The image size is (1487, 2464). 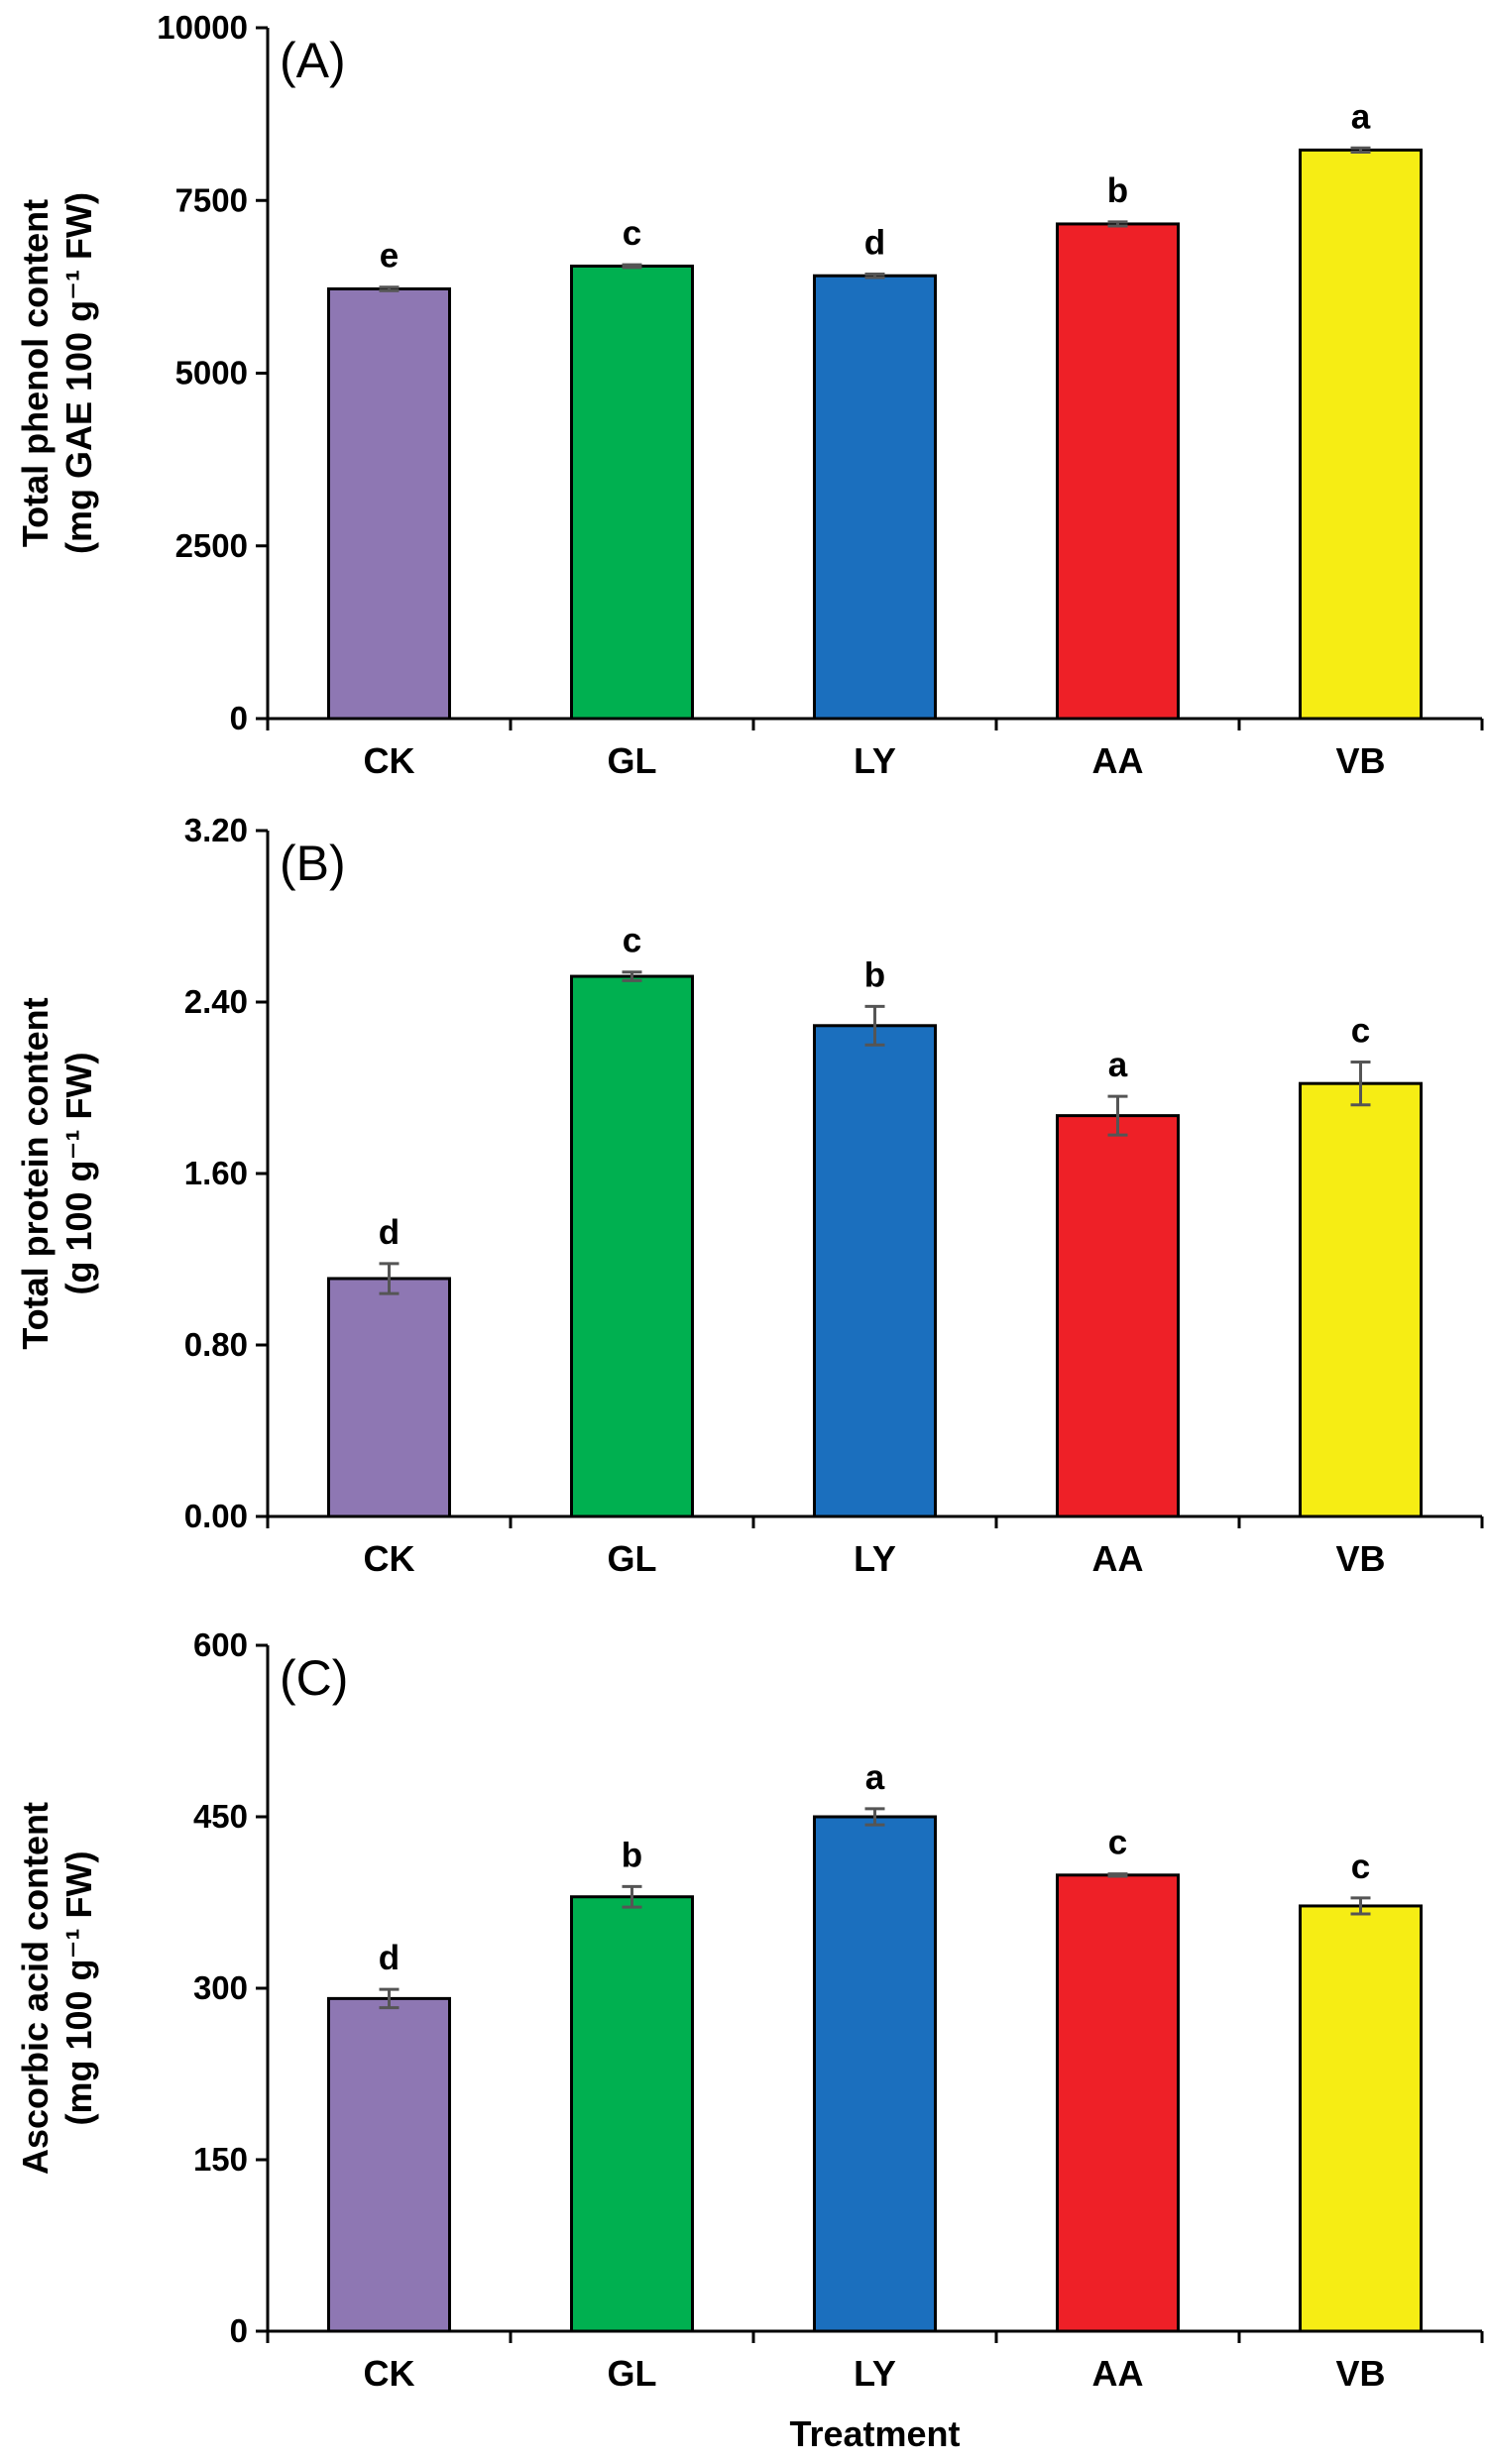 What do you see at coordinates (220, 1987) in the screenshot?
I see `y-tick-label: 300` at bounding box center [220, 1987].